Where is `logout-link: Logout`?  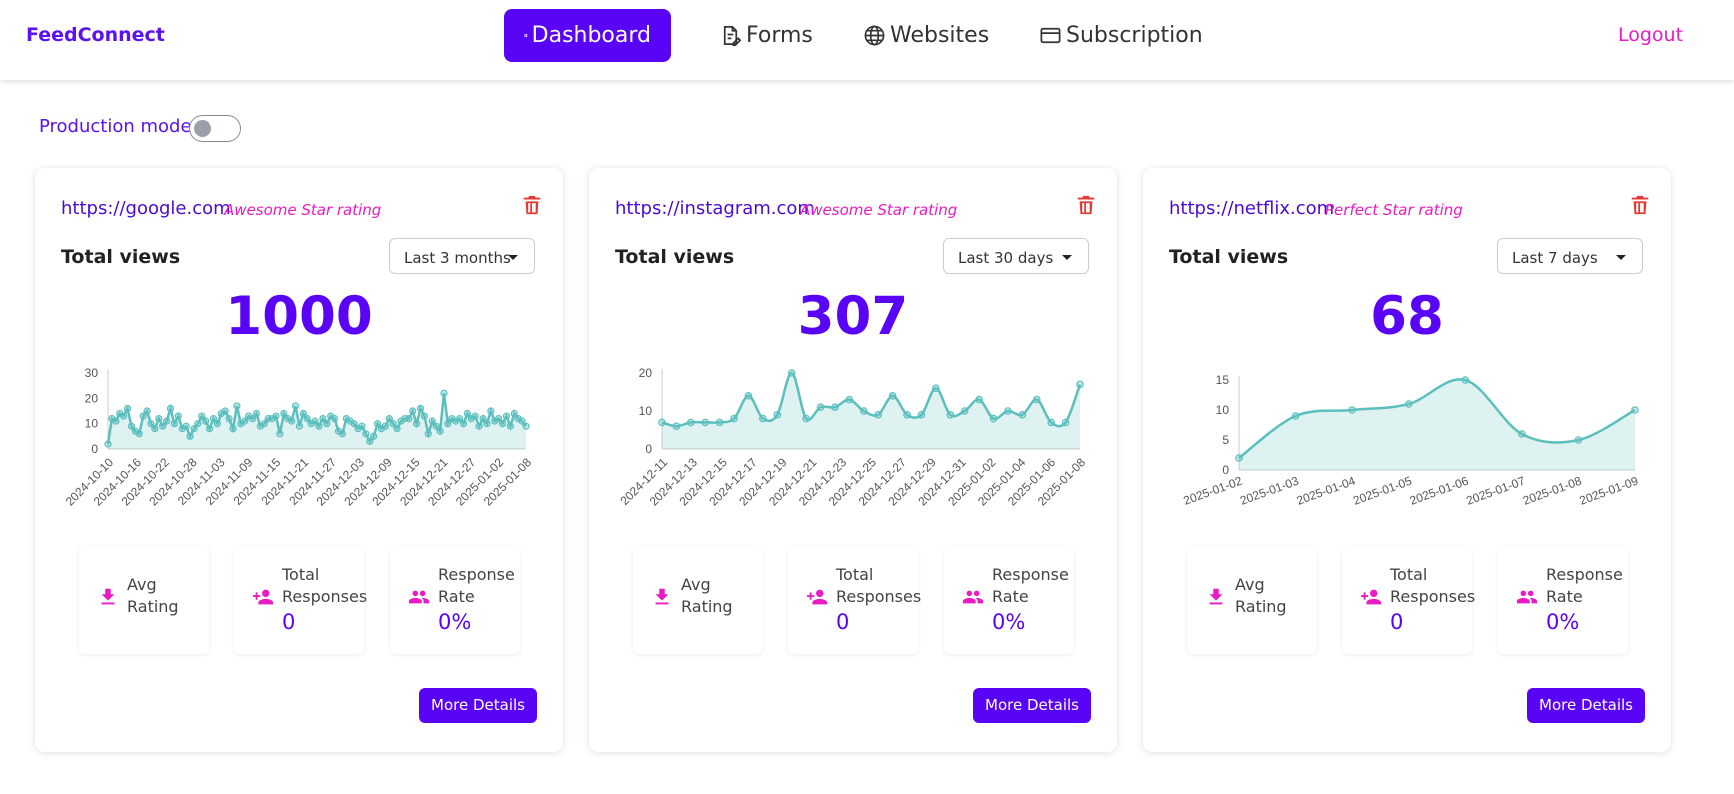 logout-link: Logout is located at coordinates (1651, 35).